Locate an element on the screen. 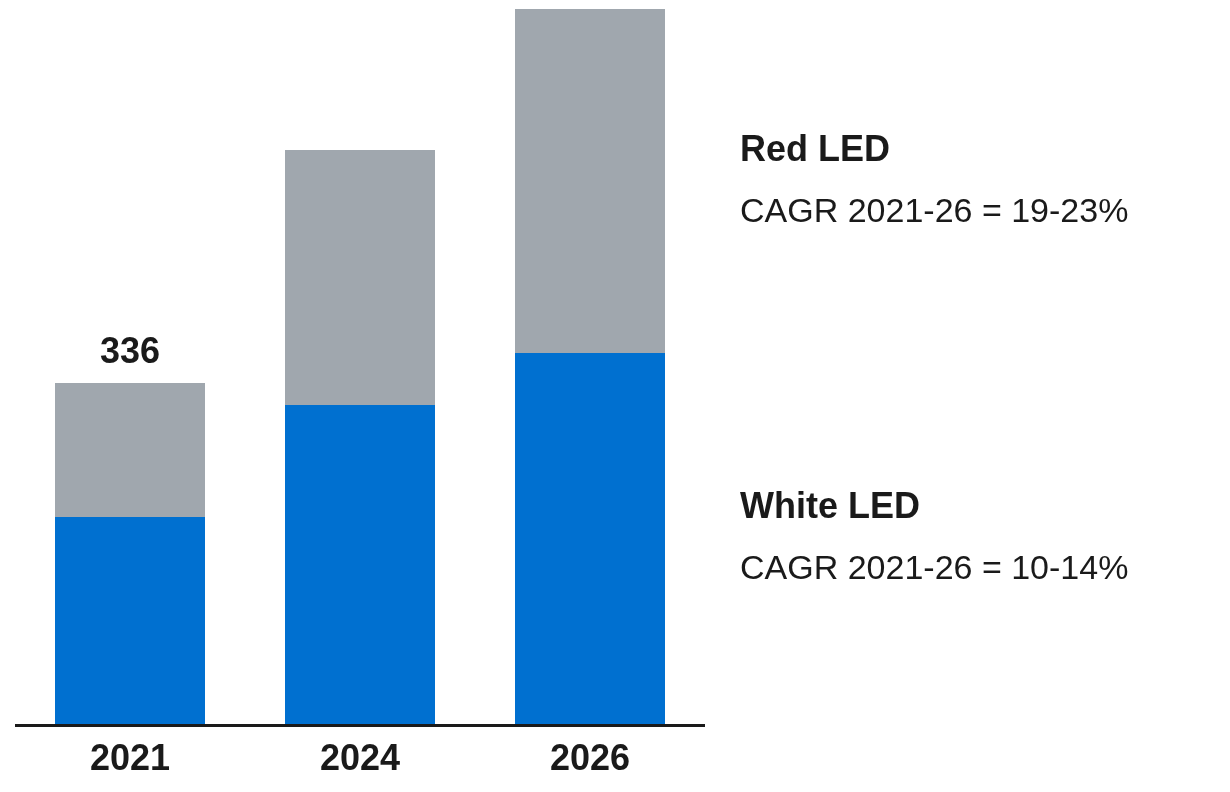 Image resolution: width=1230 pixels, height=792 pixels. annotation: 336 is located at coordinates (130, 350).